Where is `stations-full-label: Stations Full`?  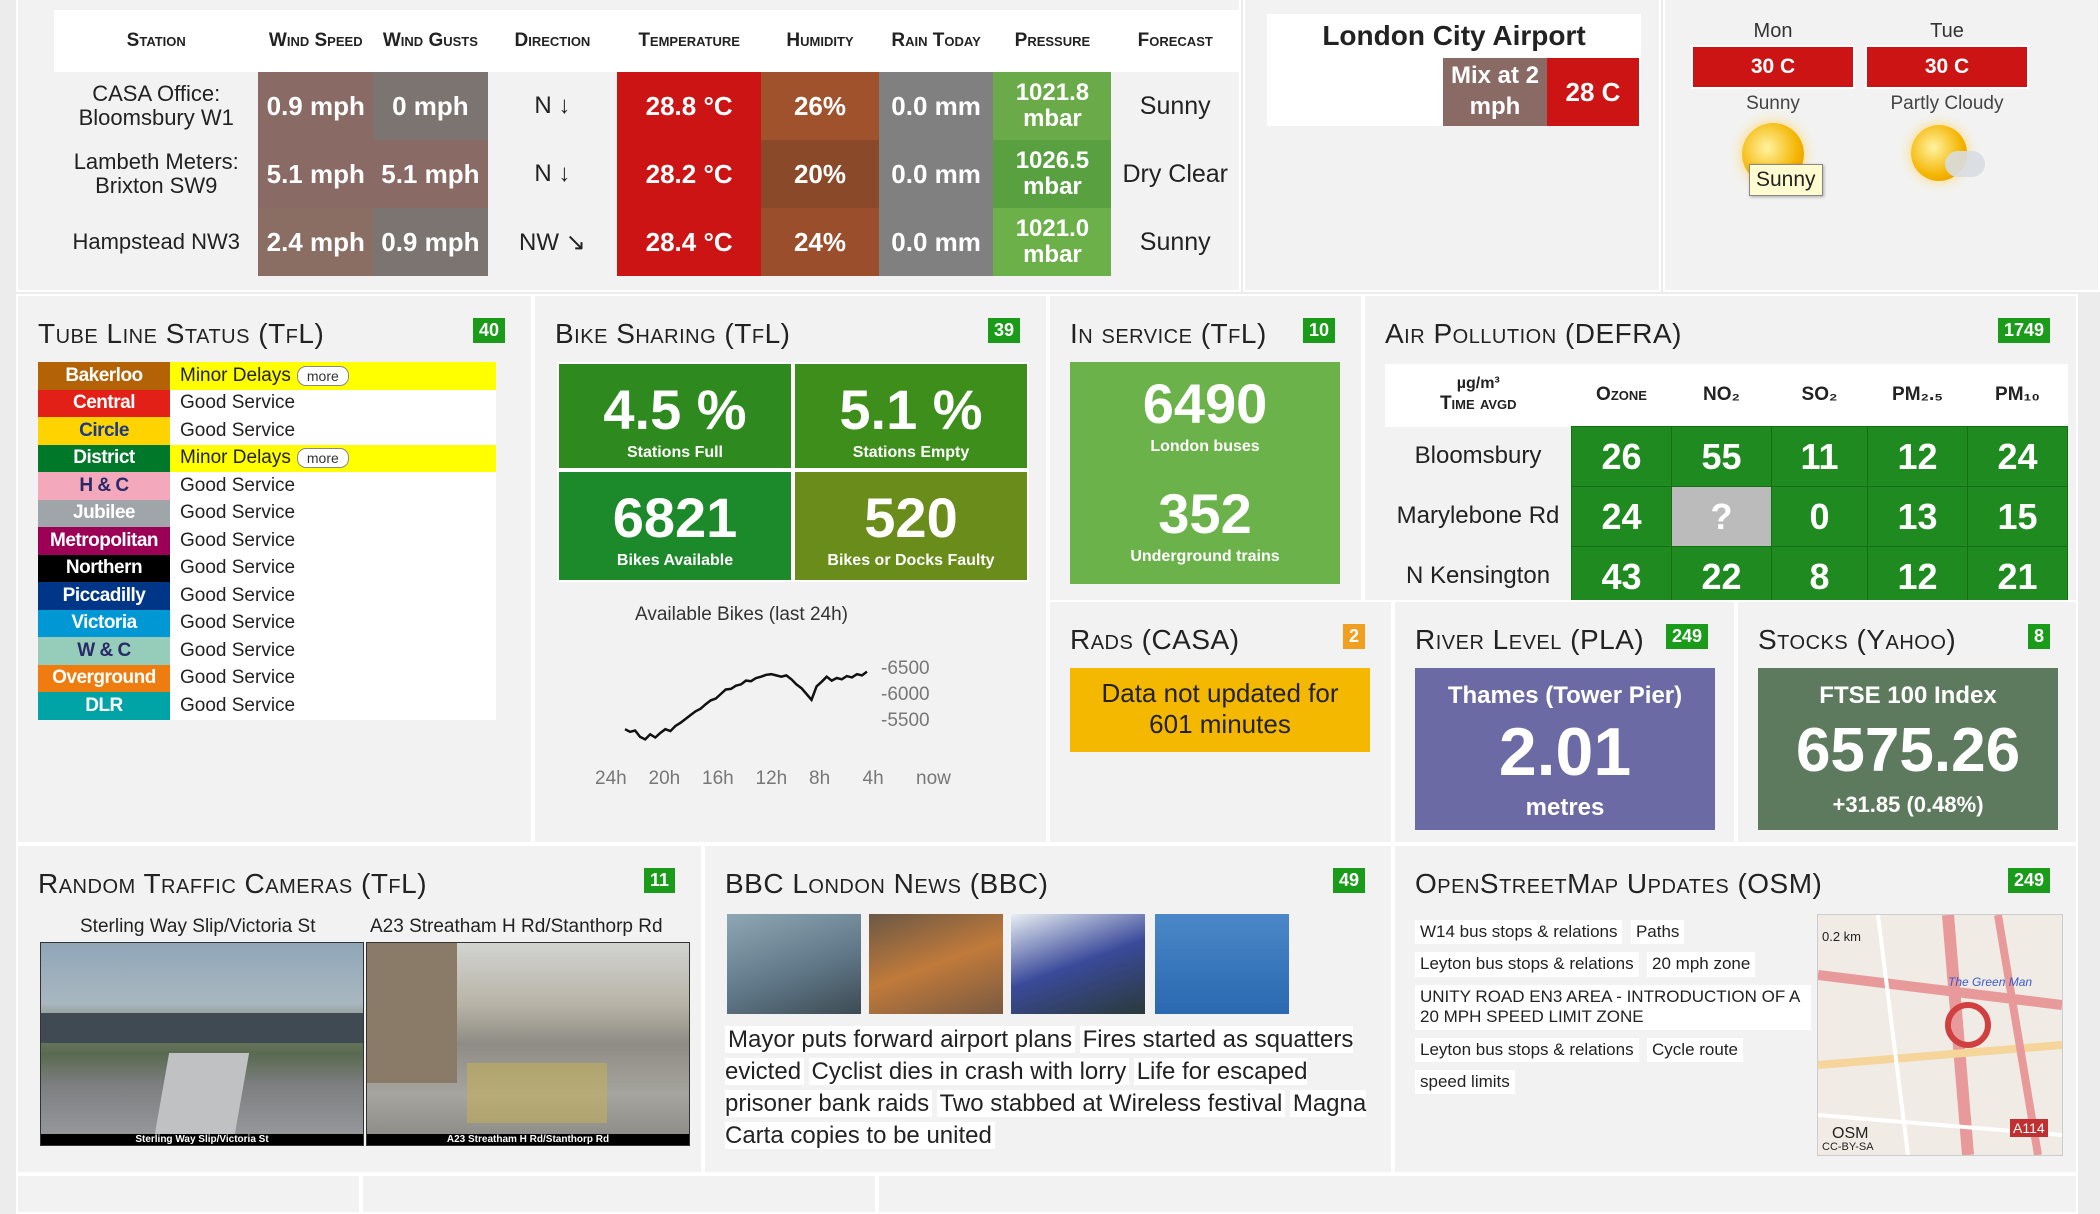
stations-full-label: Stations Full is located at coordinates (675, 452).